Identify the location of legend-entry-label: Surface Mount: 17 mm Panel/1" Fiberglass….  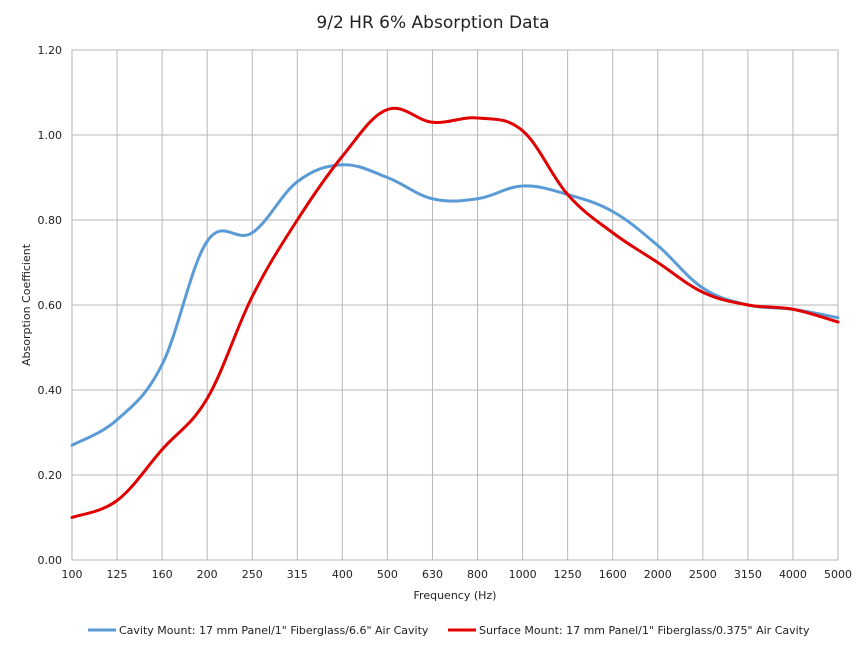
(644, 630).